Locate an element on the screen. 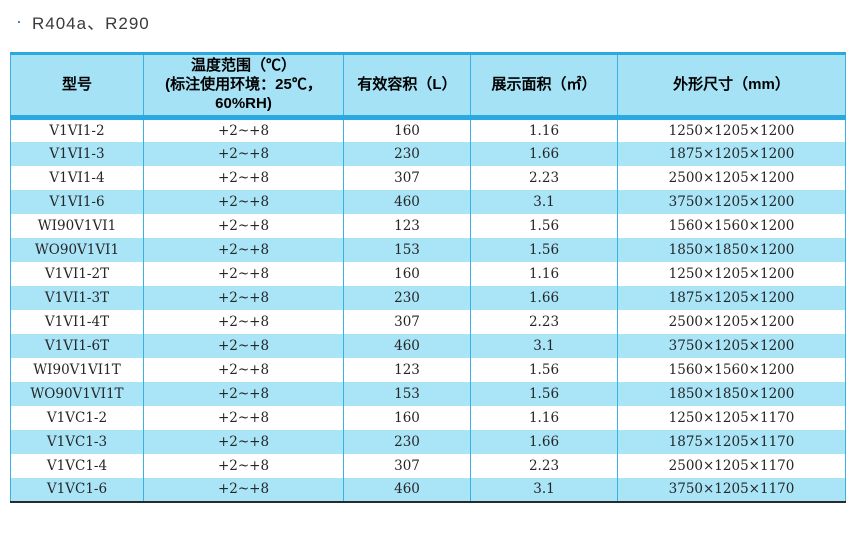 This screenshot has height=533, width=854. table-row: WI90V1VI1T +2~+8 123 1.56 1560×1560×1200 is located at coordinates (428, 369).